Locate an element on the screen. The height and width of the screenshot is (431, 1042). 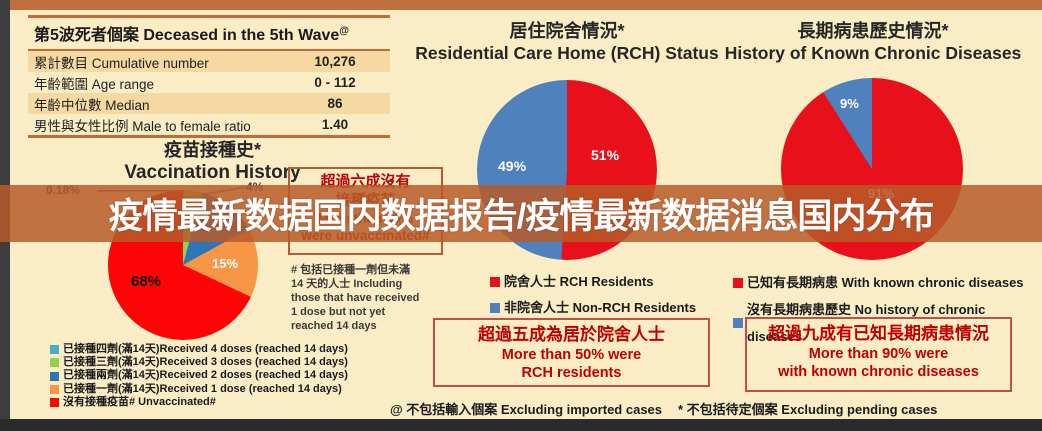
rch-highlight-en2: RCH residents is located at coordinates (571, 373).